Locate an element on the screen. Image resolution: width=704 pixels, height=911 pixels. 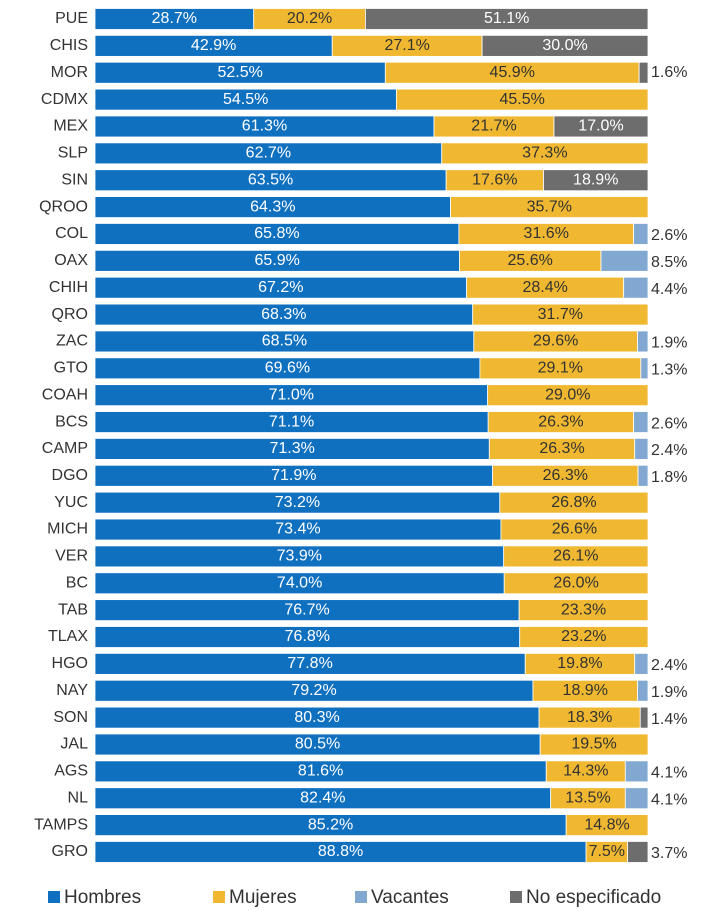
data-label: 74.0% is located at coordinates (299, 582).